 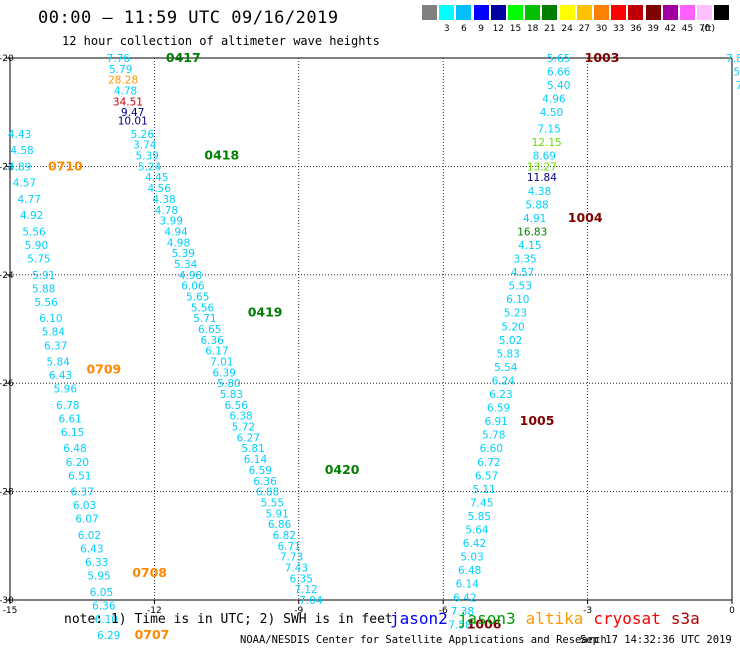 What do you see at coordinates (103, 369) in the screenshot?
I see `time-label: 0709` at bounding box center [103, 369].